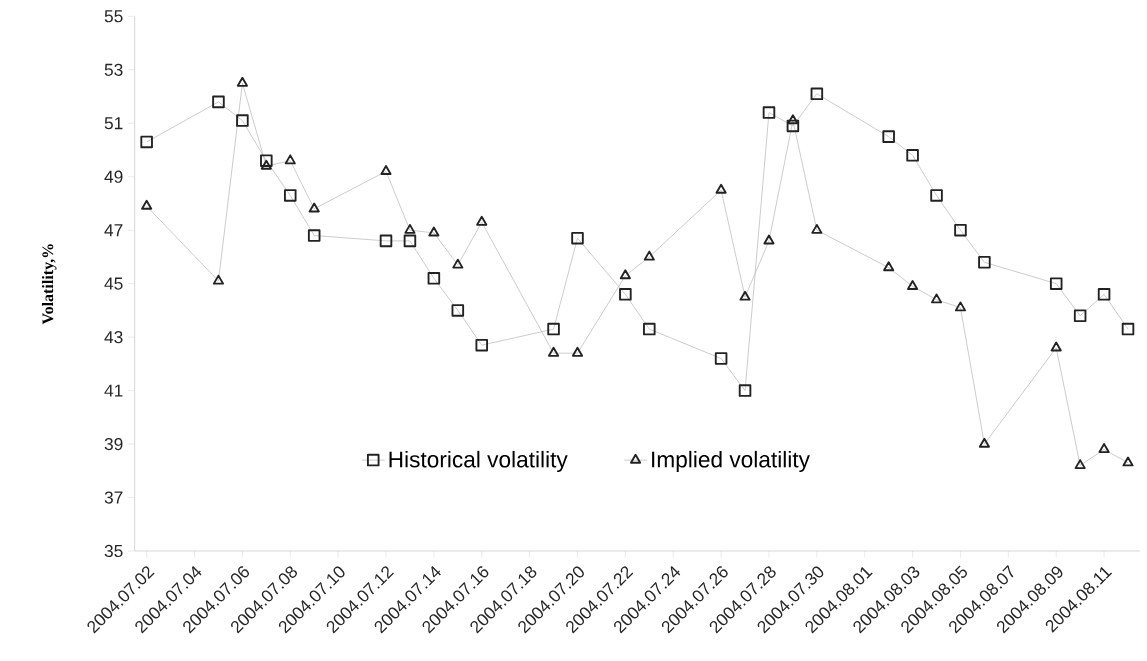 This screenshot has height=661, width=1147. I want to click on y-tick-label: 51, so click(113, 123).